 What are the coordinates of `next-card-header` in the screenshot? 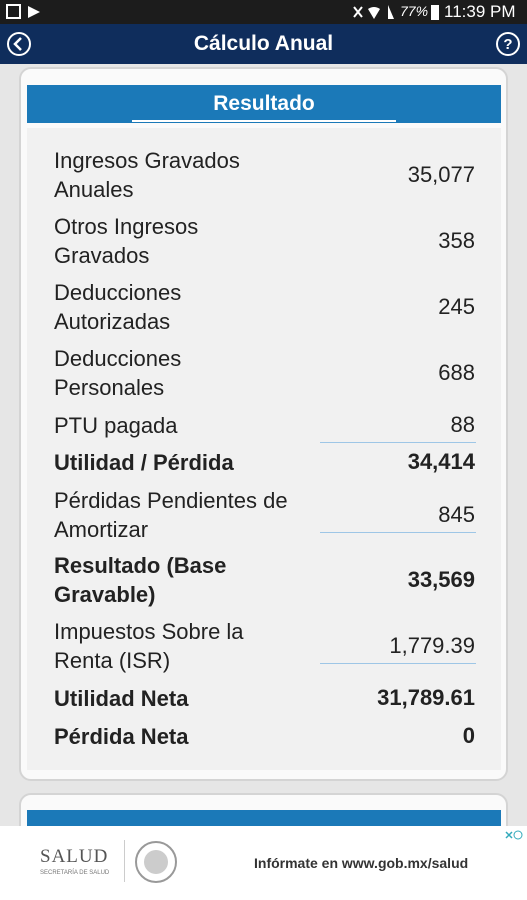 It's located at (264, 820).